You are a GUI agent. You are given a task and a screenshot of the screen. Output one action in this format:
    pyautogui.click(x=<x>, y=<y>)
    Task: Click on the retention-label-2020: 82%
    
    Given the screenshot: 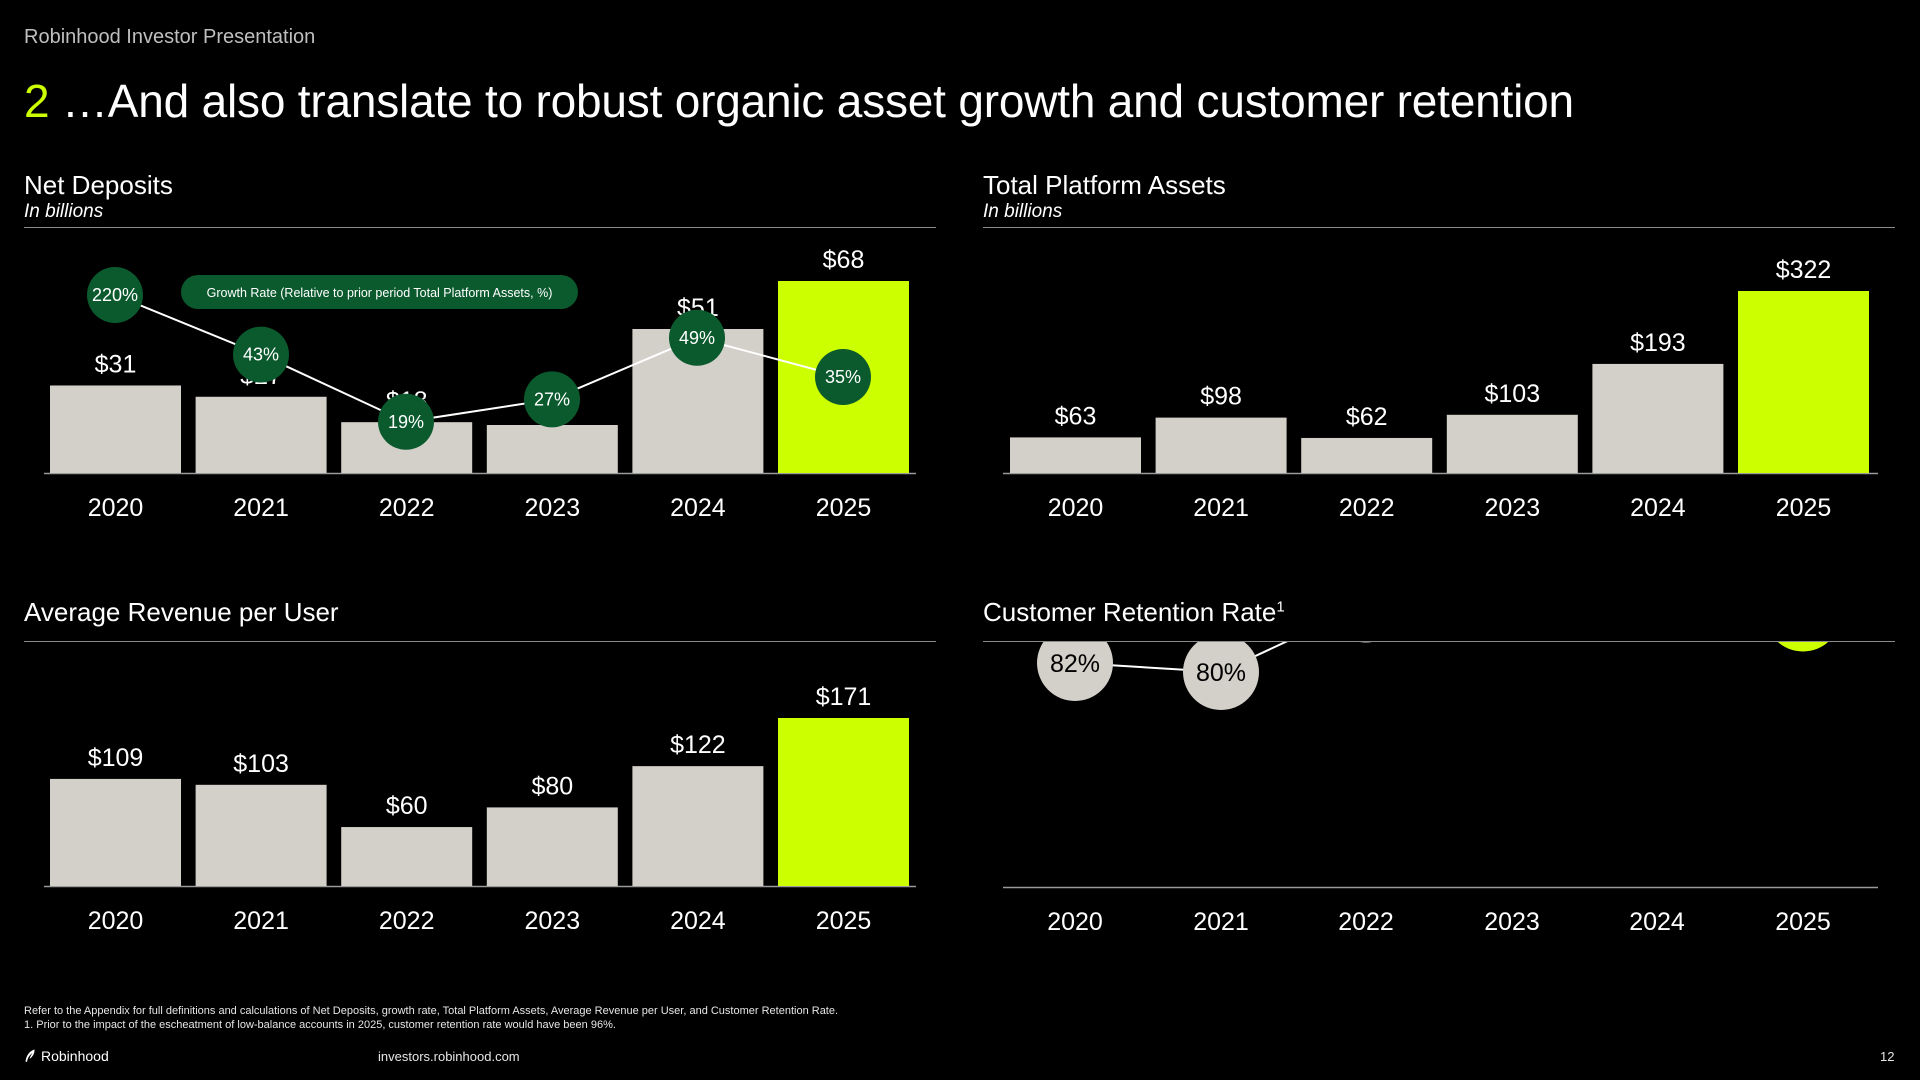 What is the action you would take?
    pyautogui.click(x=1075, y=664)
    